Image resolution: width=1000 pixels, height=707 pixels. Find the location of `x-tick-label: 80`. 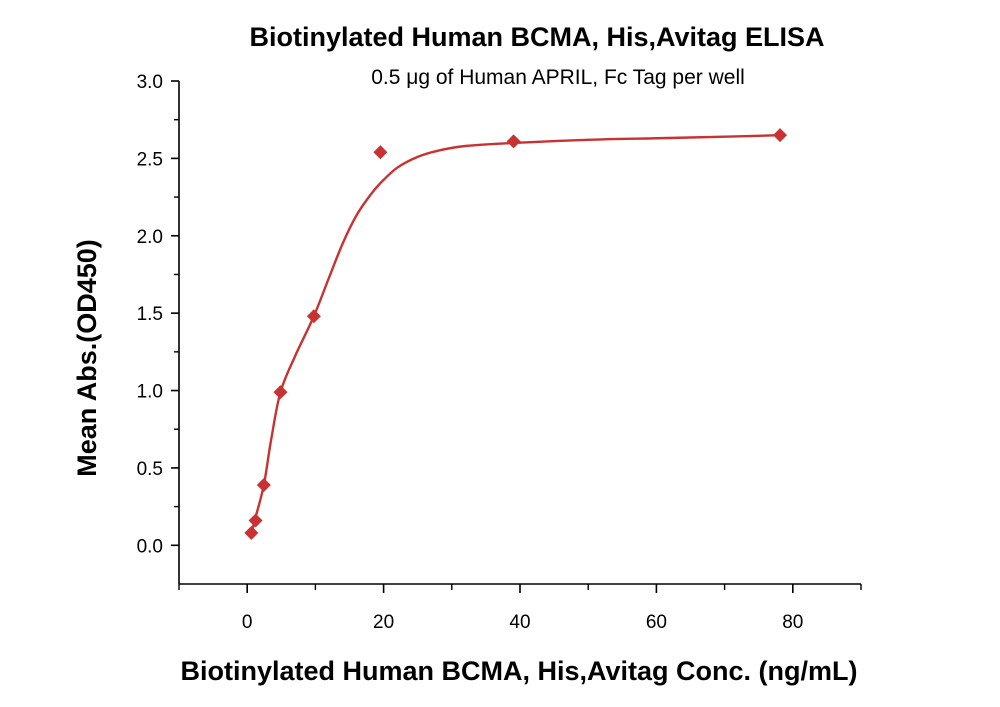

x-tick-label: 80 is located at coordinates (792, 622).